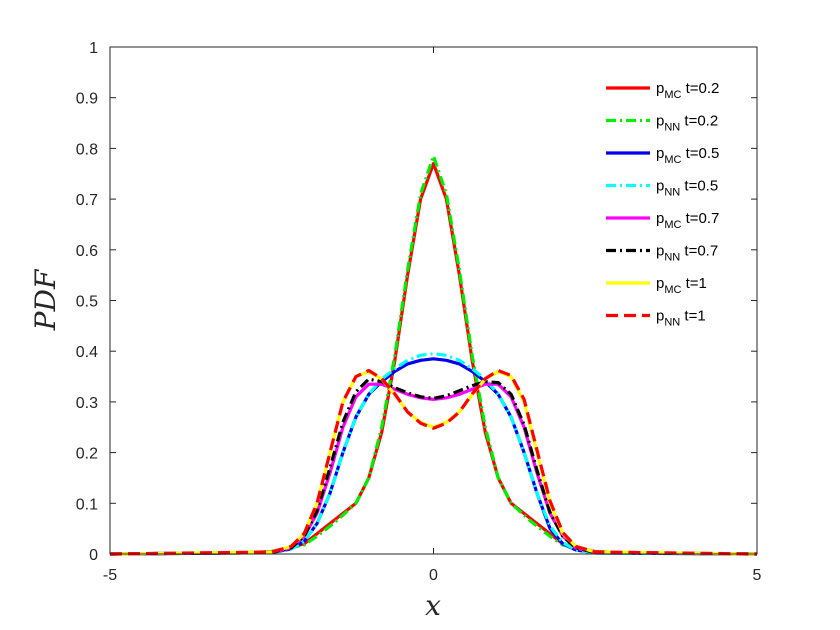  Describe the element at coordinates (87, 403) in the screenshot. I see `y-tick-label: 0.3` at that location.